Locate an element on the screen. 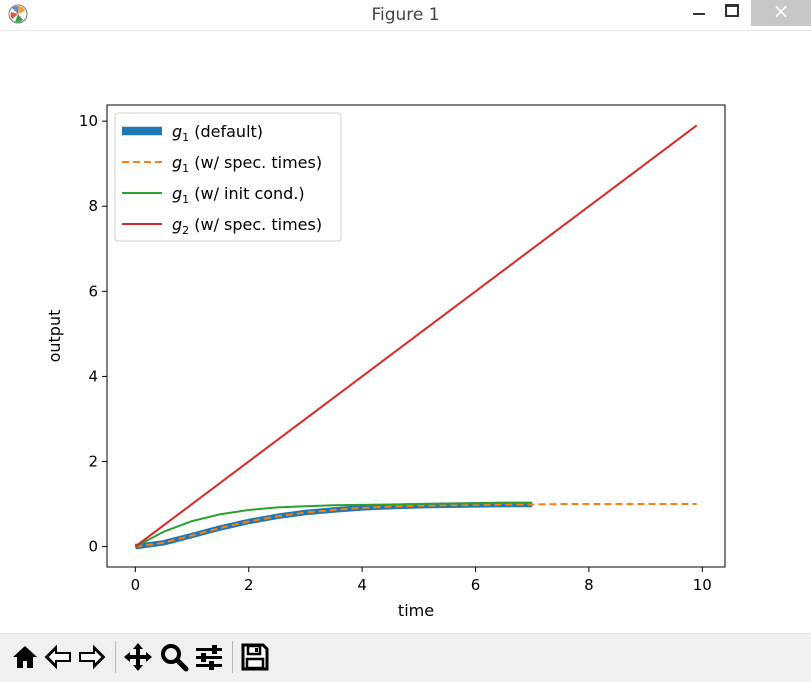 Image resolution: width=811 pixels, height=682 pixels. legend-label: g2 (w/ spec. times) is located at coordinates (247, 226).